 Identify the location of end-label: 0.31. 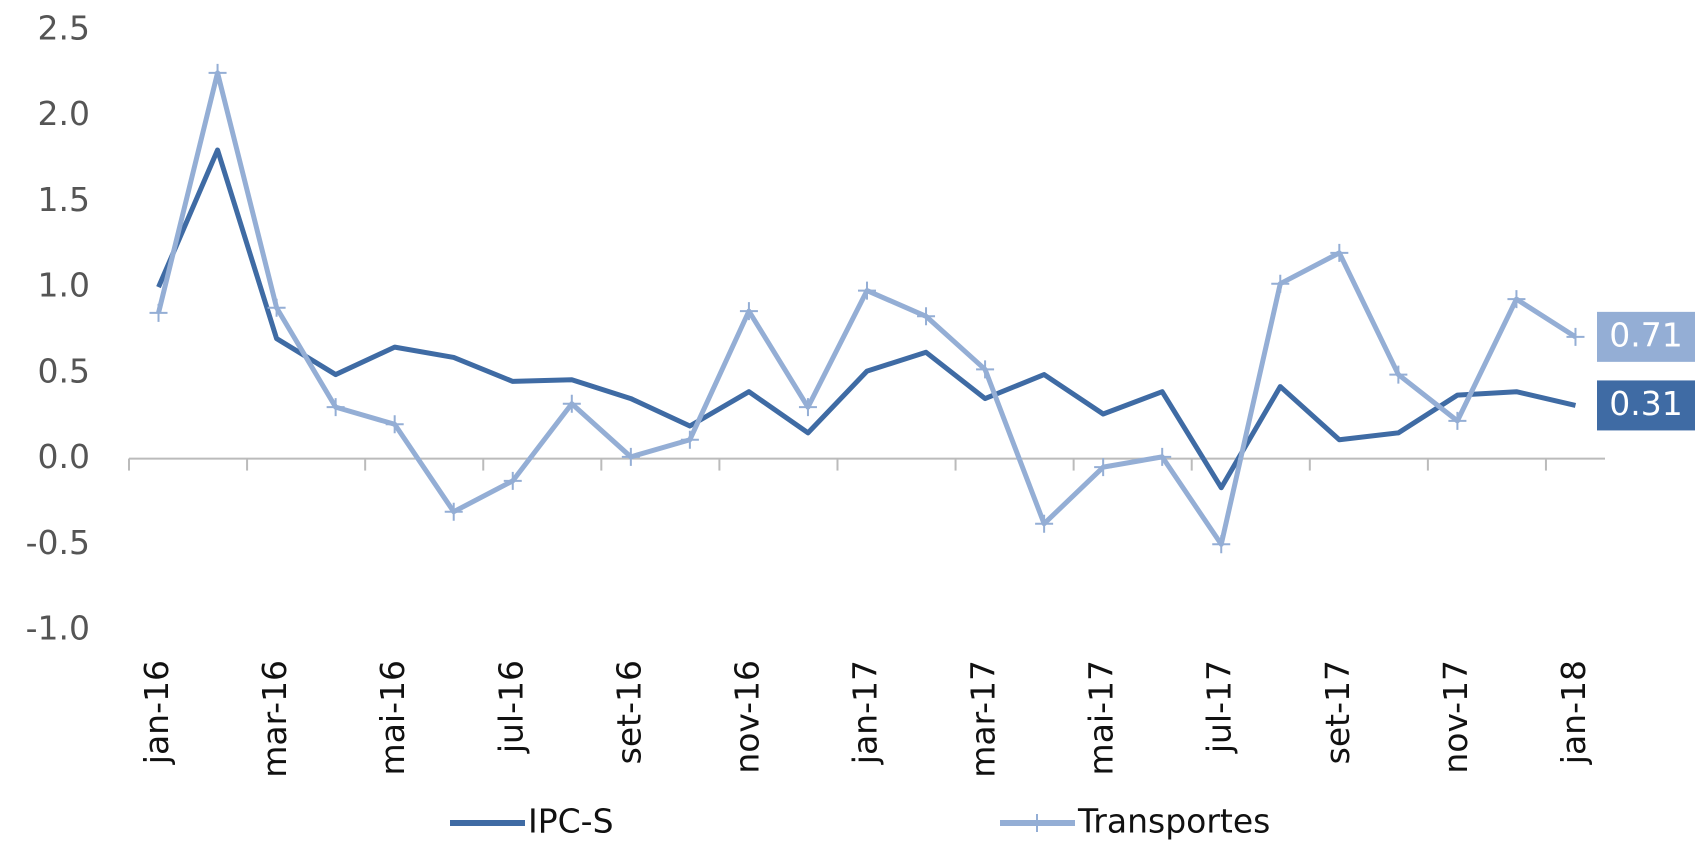
(1645, 403).